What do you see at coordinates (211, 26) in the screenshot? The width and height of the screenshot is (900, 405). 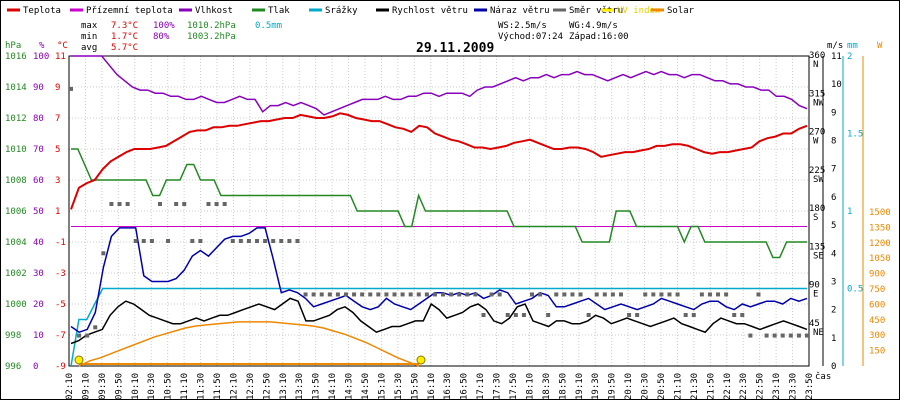 I see `stat-max-press: 1010.2hPa` at bounding box center [211, 26].